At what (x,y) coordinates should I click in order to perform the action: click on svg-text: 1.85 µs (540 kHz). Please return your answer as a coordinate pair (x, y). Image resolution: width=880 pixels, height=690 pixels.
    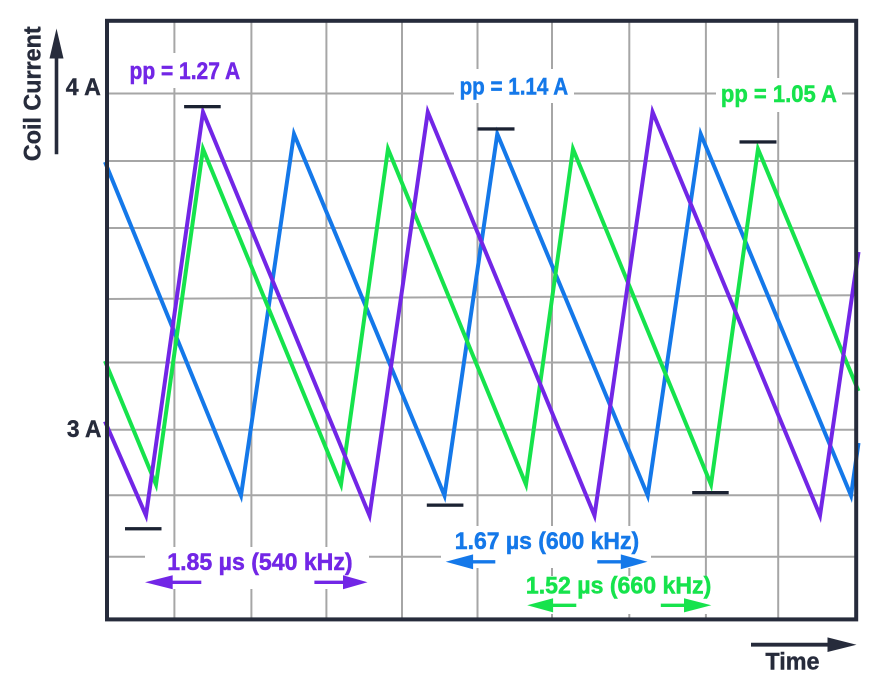
    Looking at the image, I should click on (259, 562).